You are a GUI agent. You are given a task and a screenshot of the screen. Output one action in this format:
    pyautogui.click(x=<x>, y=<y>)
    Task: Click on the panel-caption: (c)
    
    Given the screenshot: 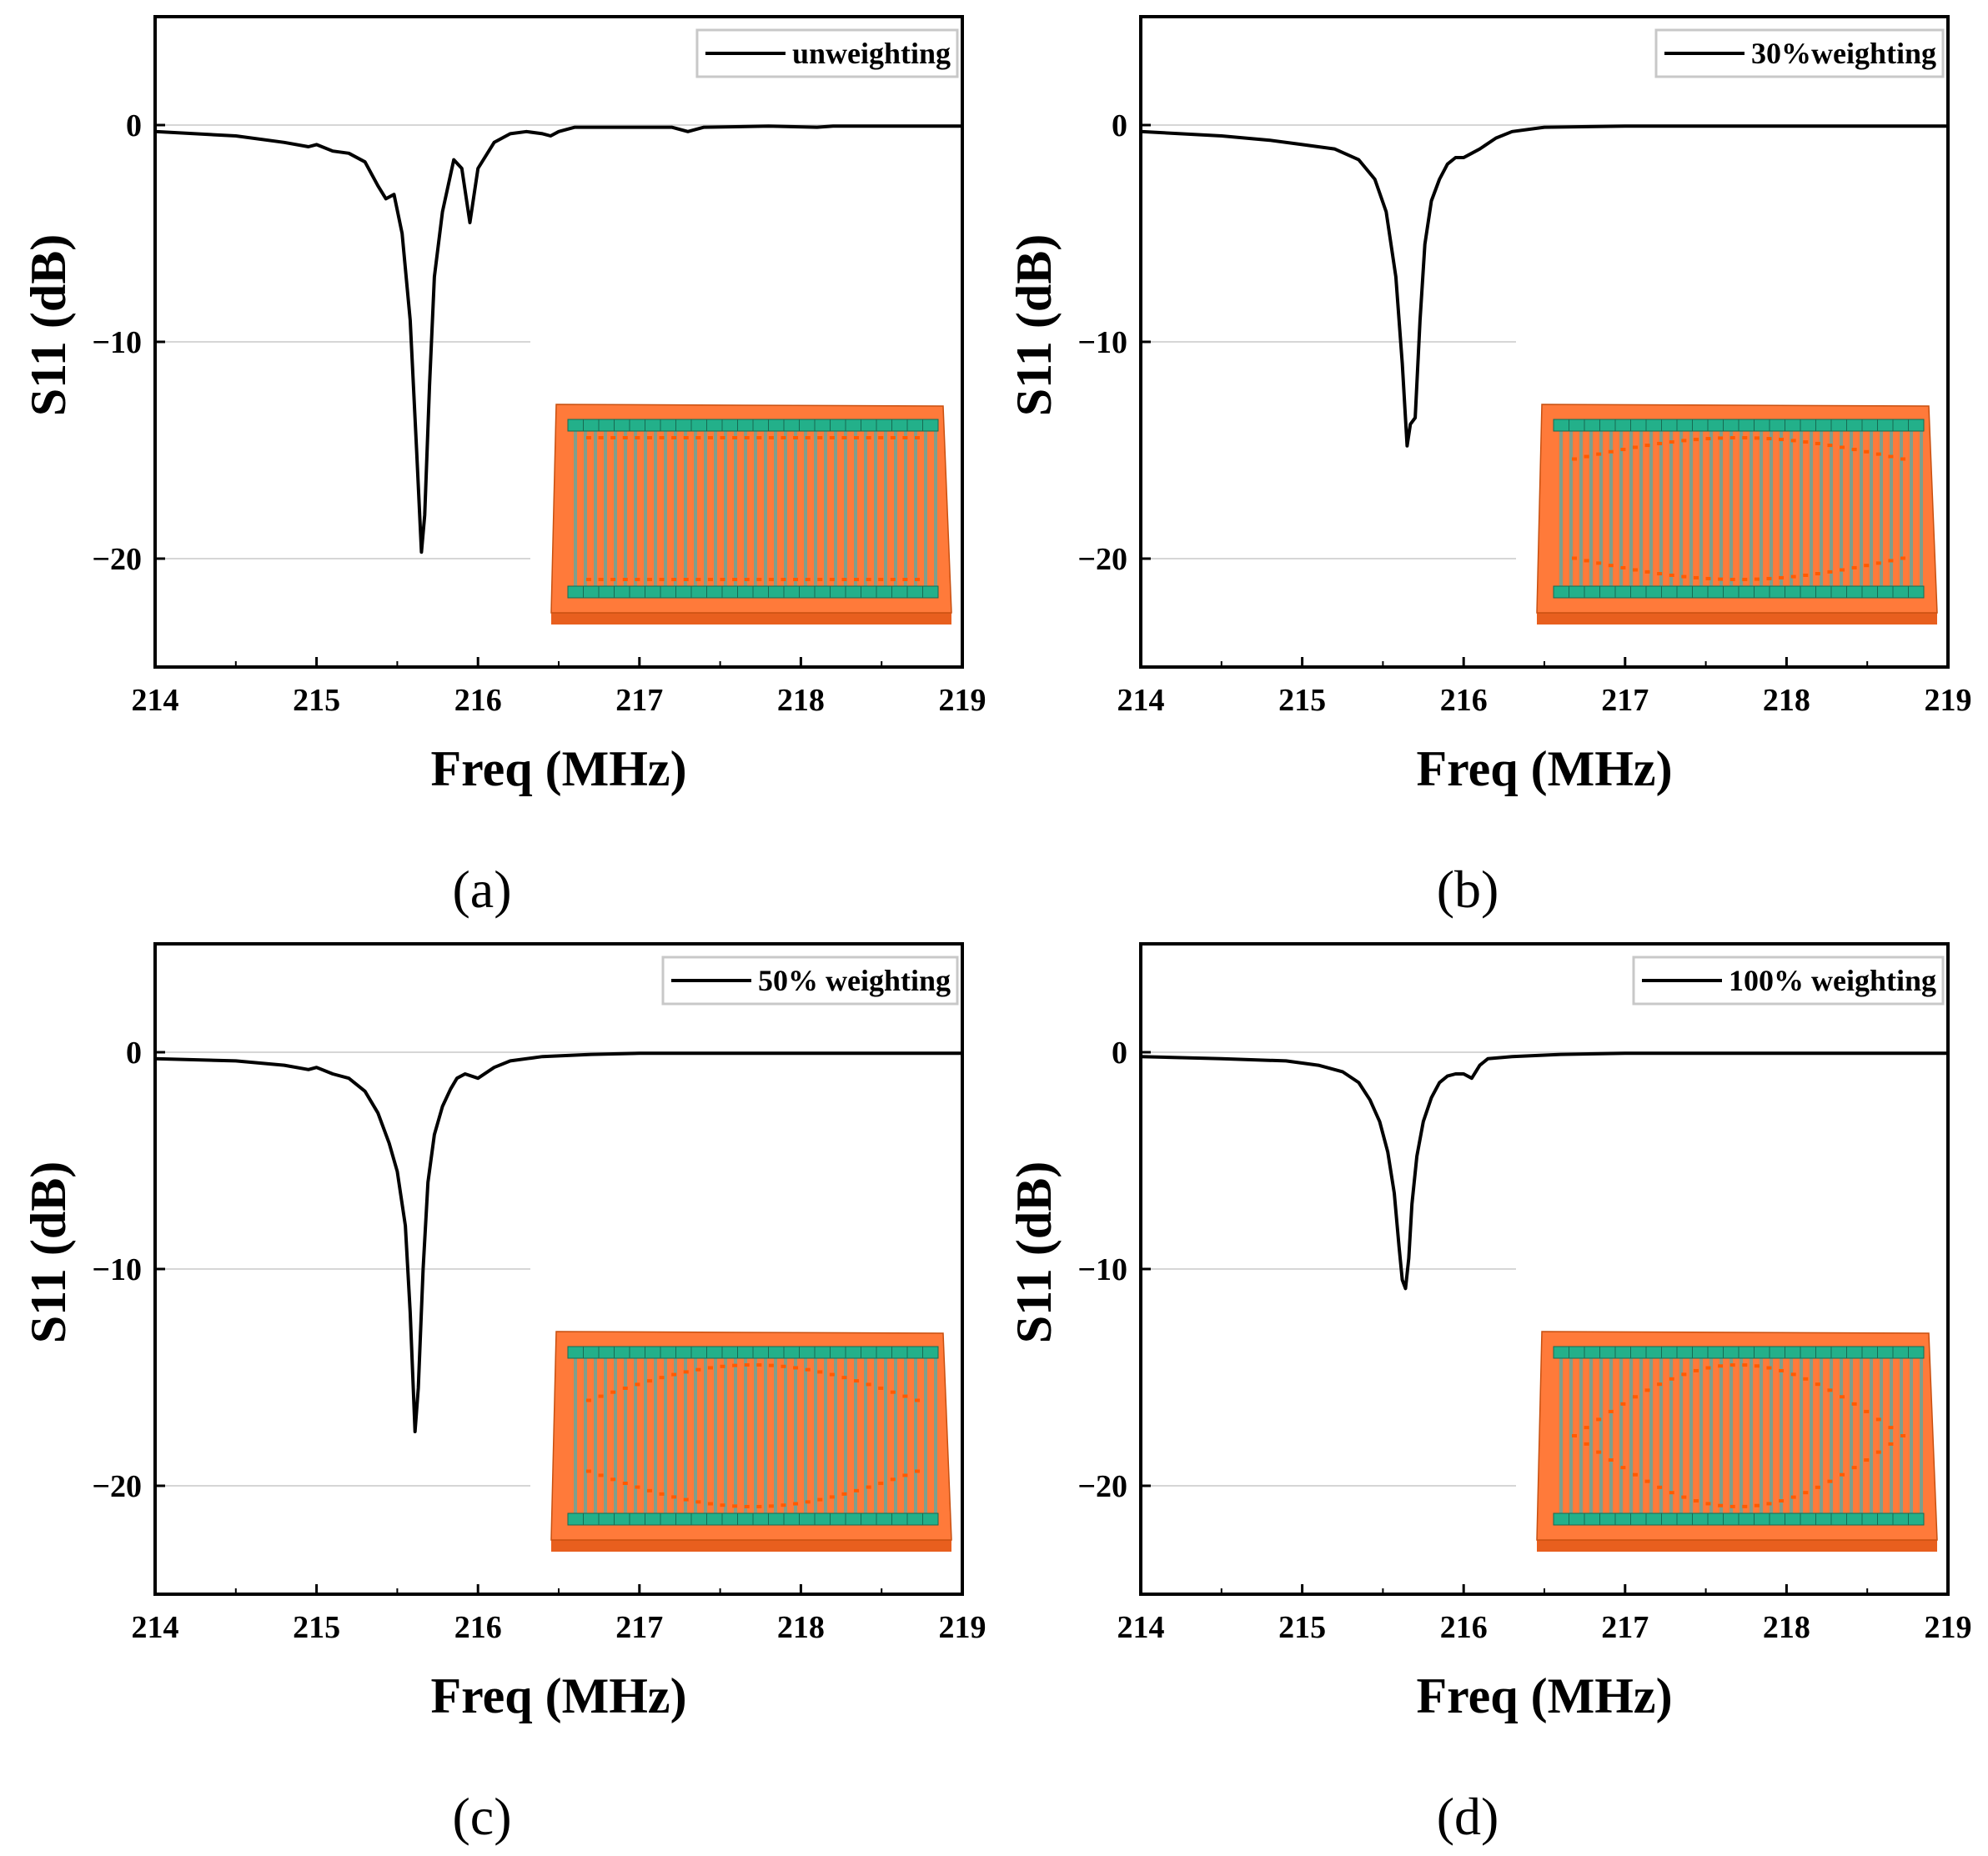 What is the action you would take?
    pyautogui.click(x=481, y=1817)
    